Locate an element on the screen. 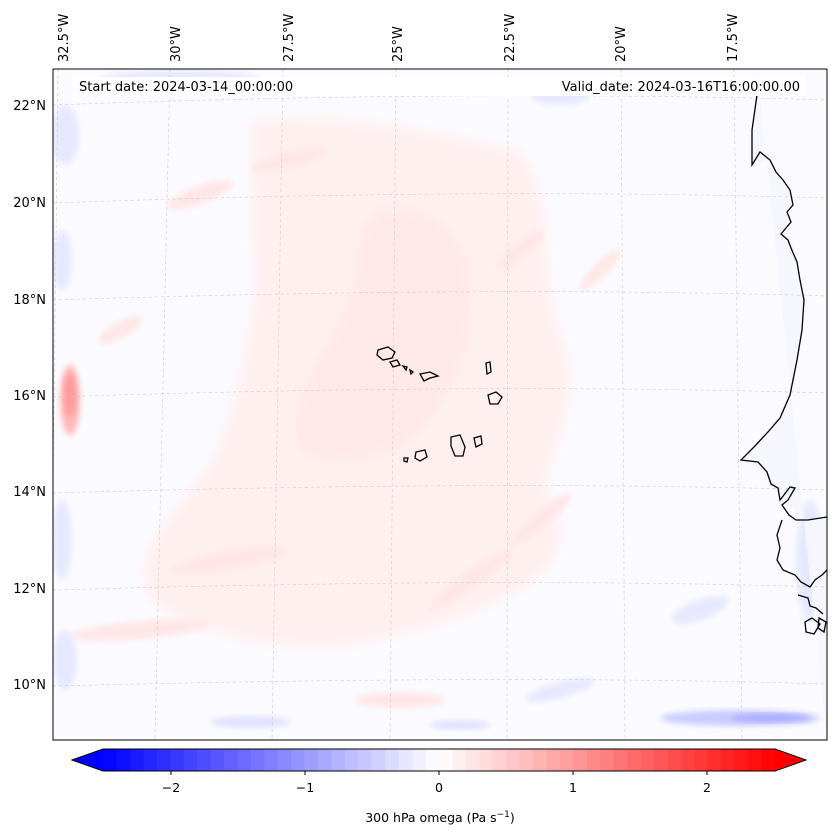 This screenshot has width=837, height=839. colorbar-tick-label: −1 is located at coordinates (305, 787).